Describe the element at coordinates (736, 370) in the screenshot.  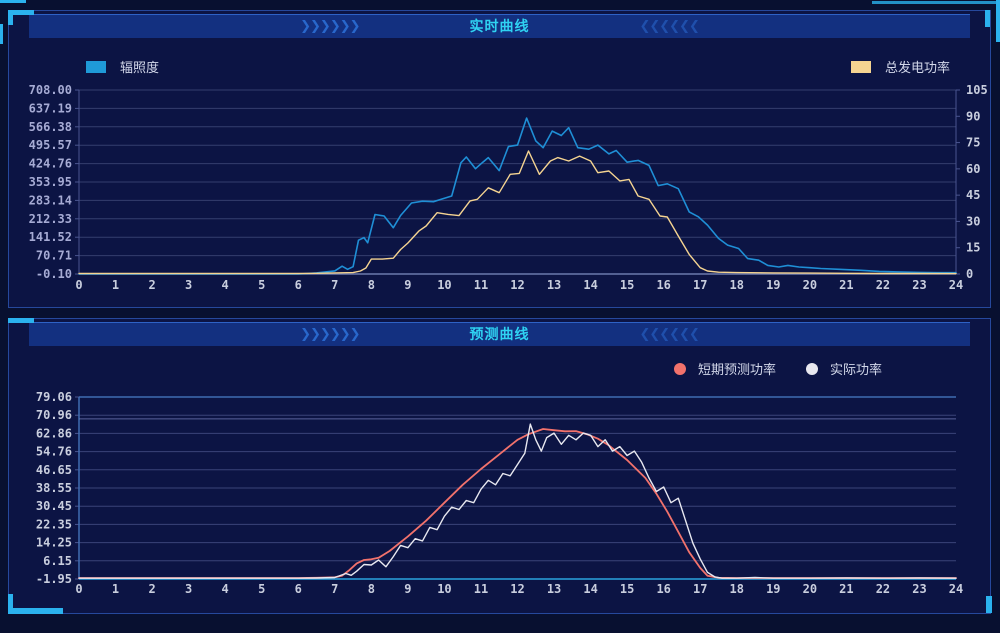
I see `legend-label: 短期预测功率` at that location.